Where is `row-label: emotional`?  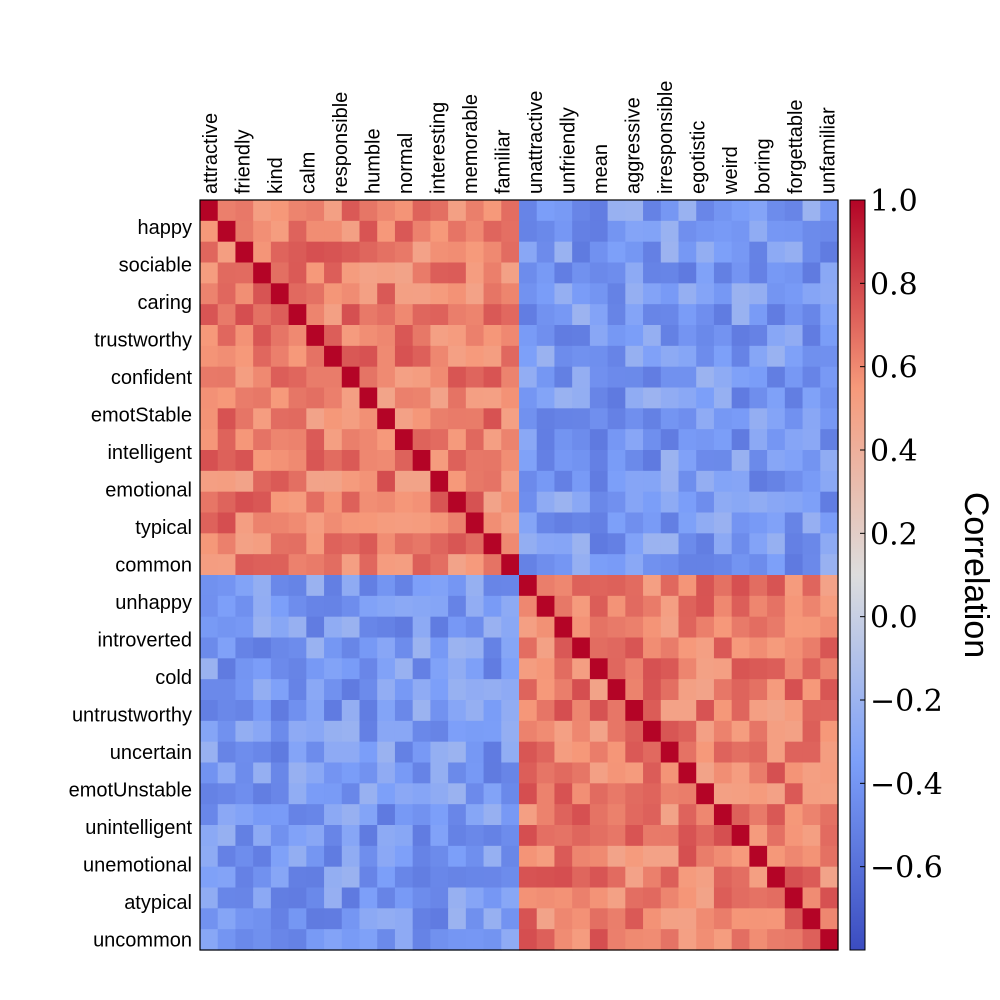
row-label: emotional is located at coordinates (148, 491).